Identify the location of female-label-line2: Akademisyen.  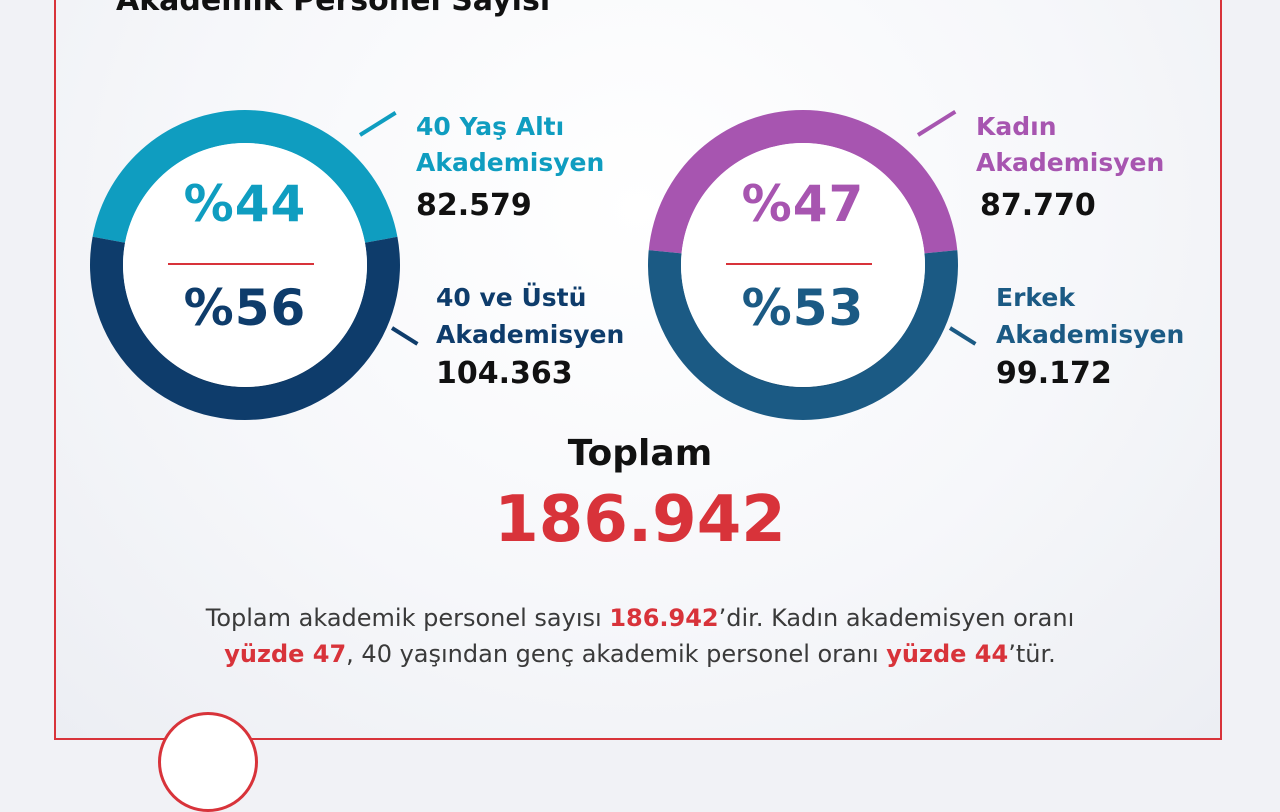
(1070, 162).